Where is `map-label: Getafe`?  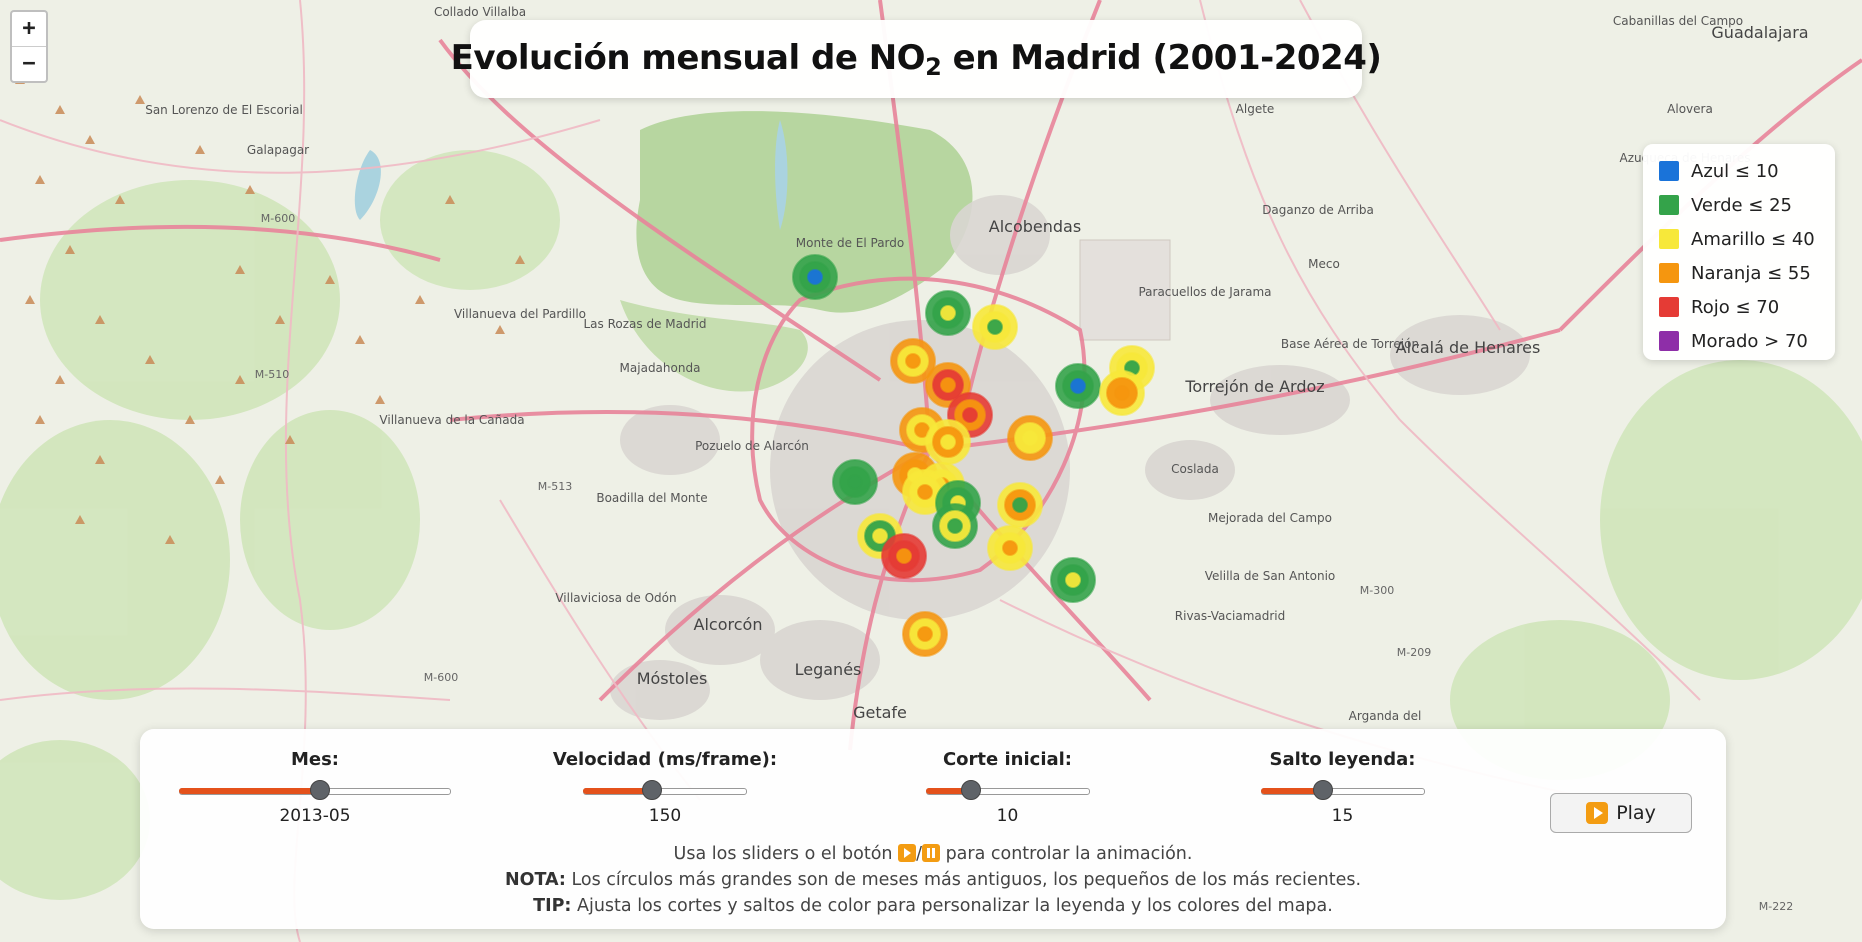
map-label: Getafe is located at coordinates (880, 712).